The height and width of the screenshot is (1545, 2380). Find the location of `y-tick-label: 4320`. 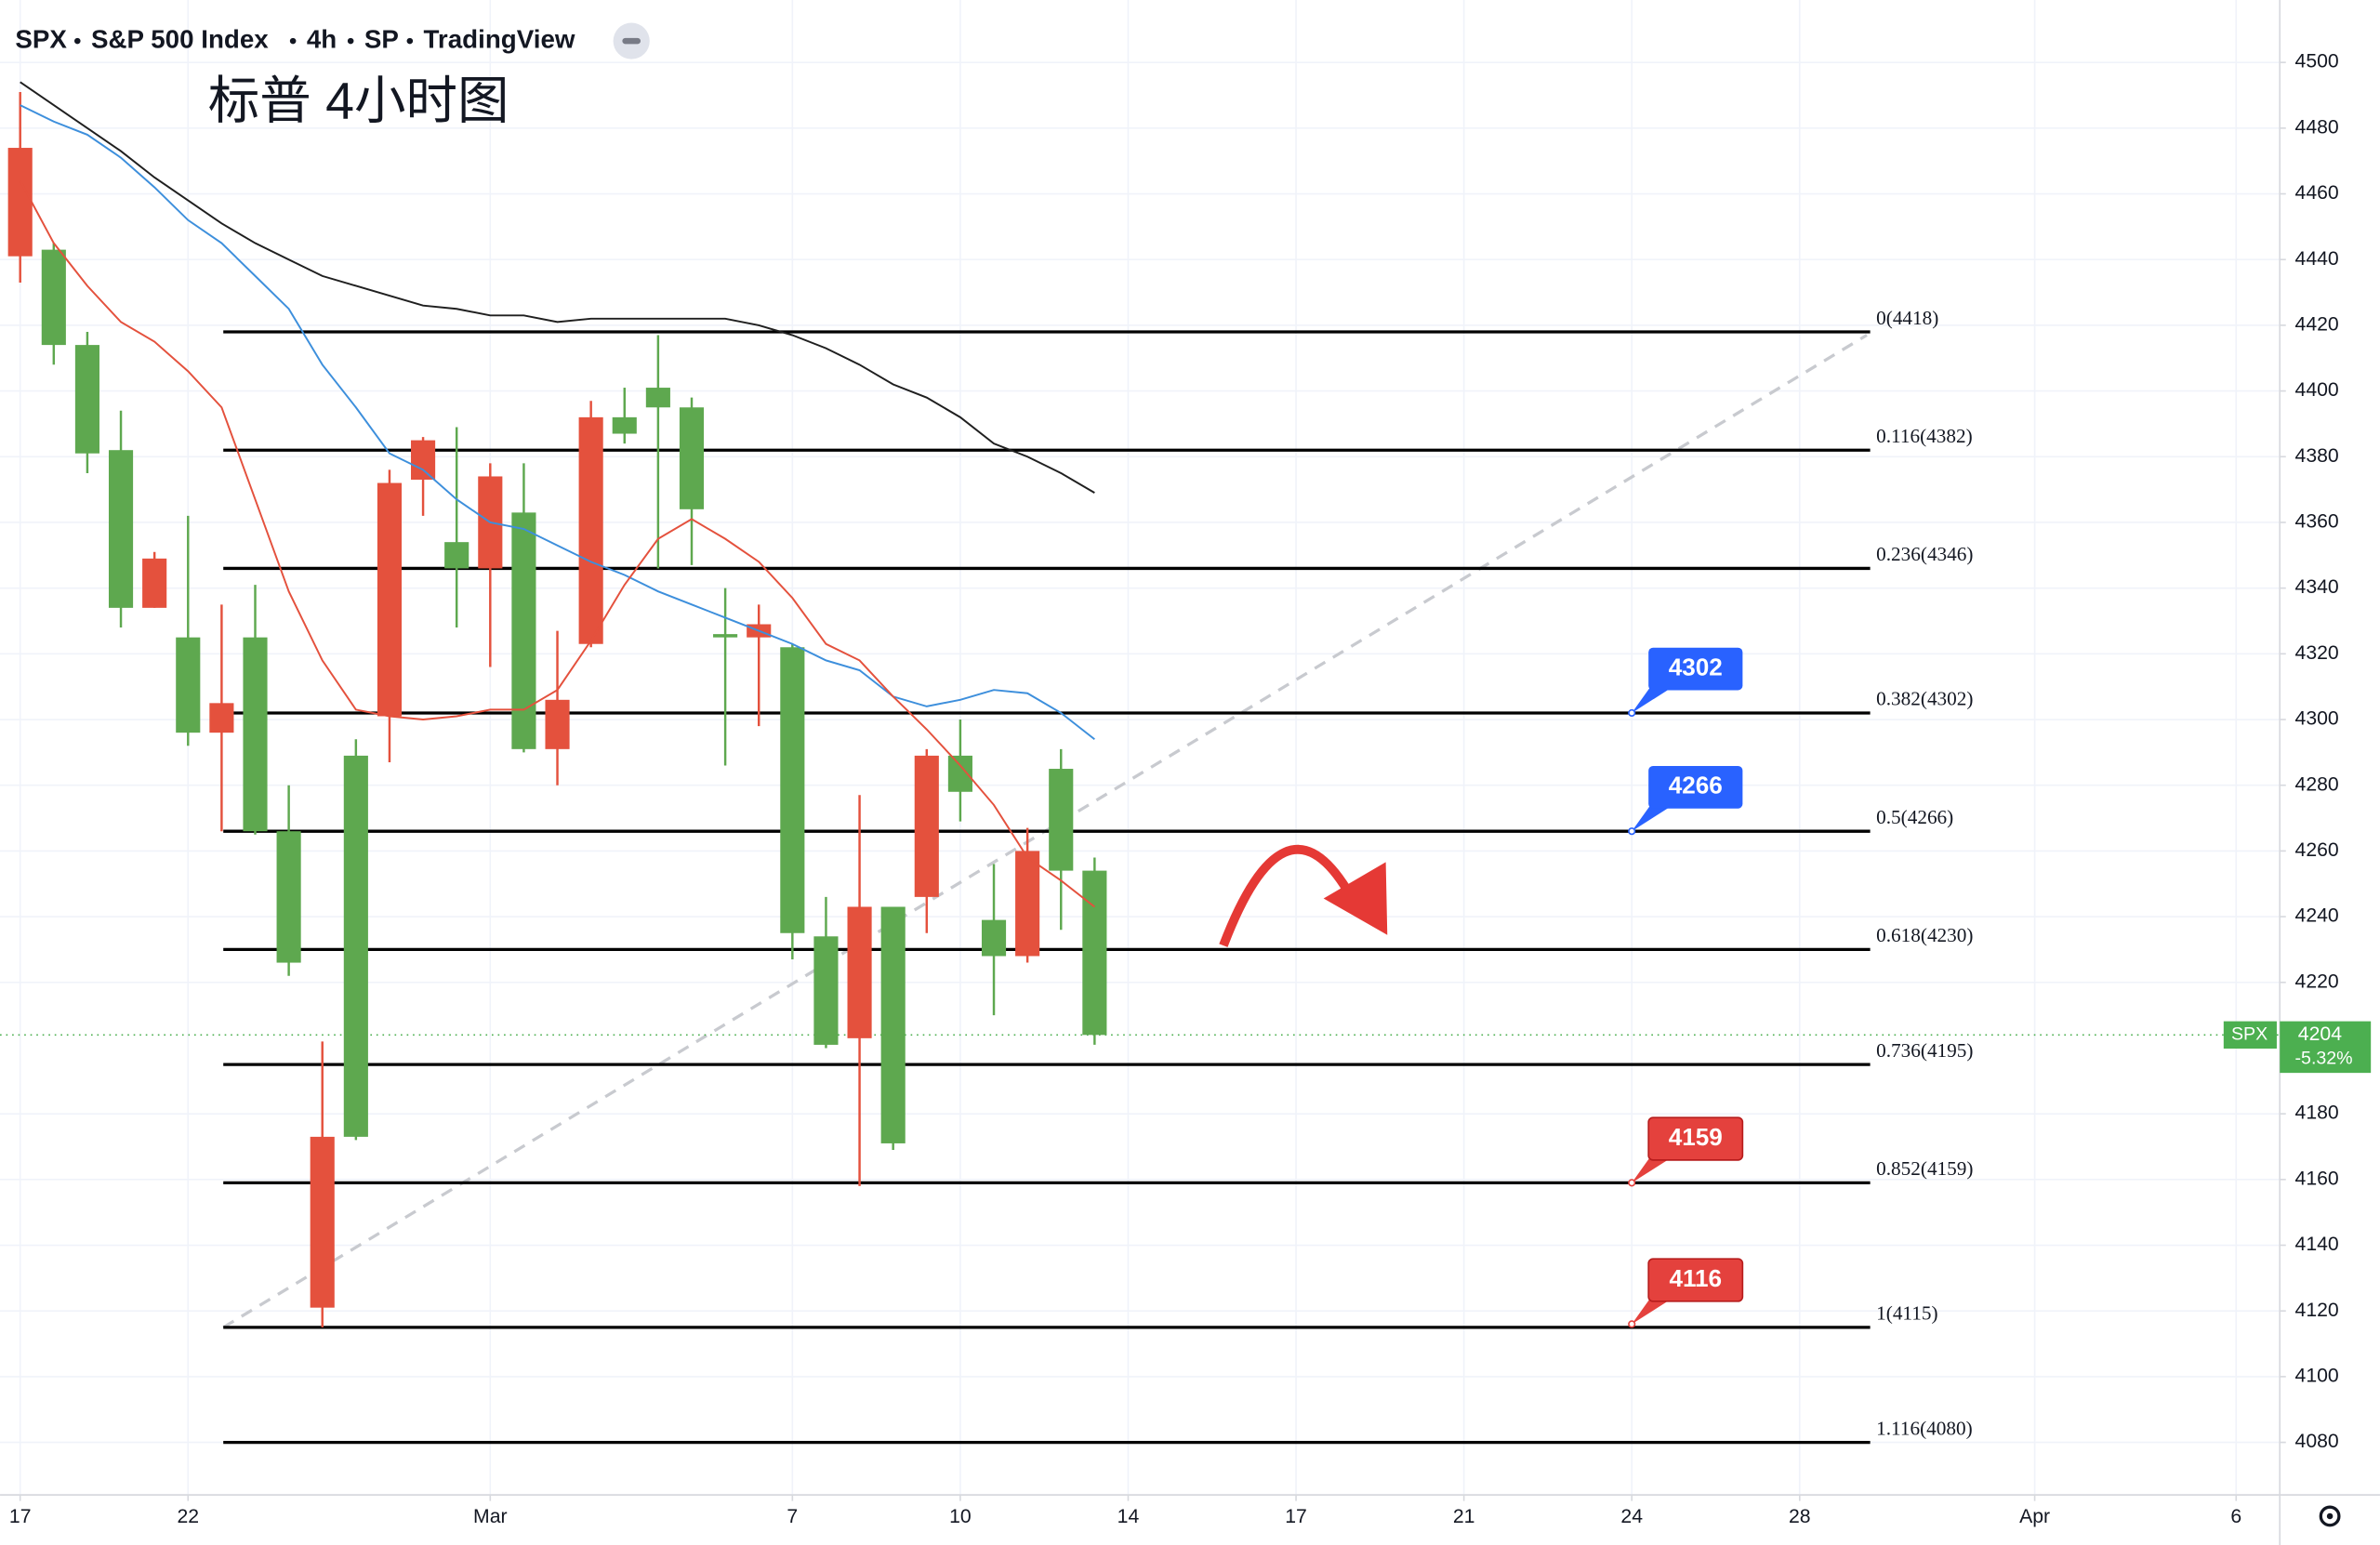

y-tick-label: 4320 is located at coordinates (2317, 653).